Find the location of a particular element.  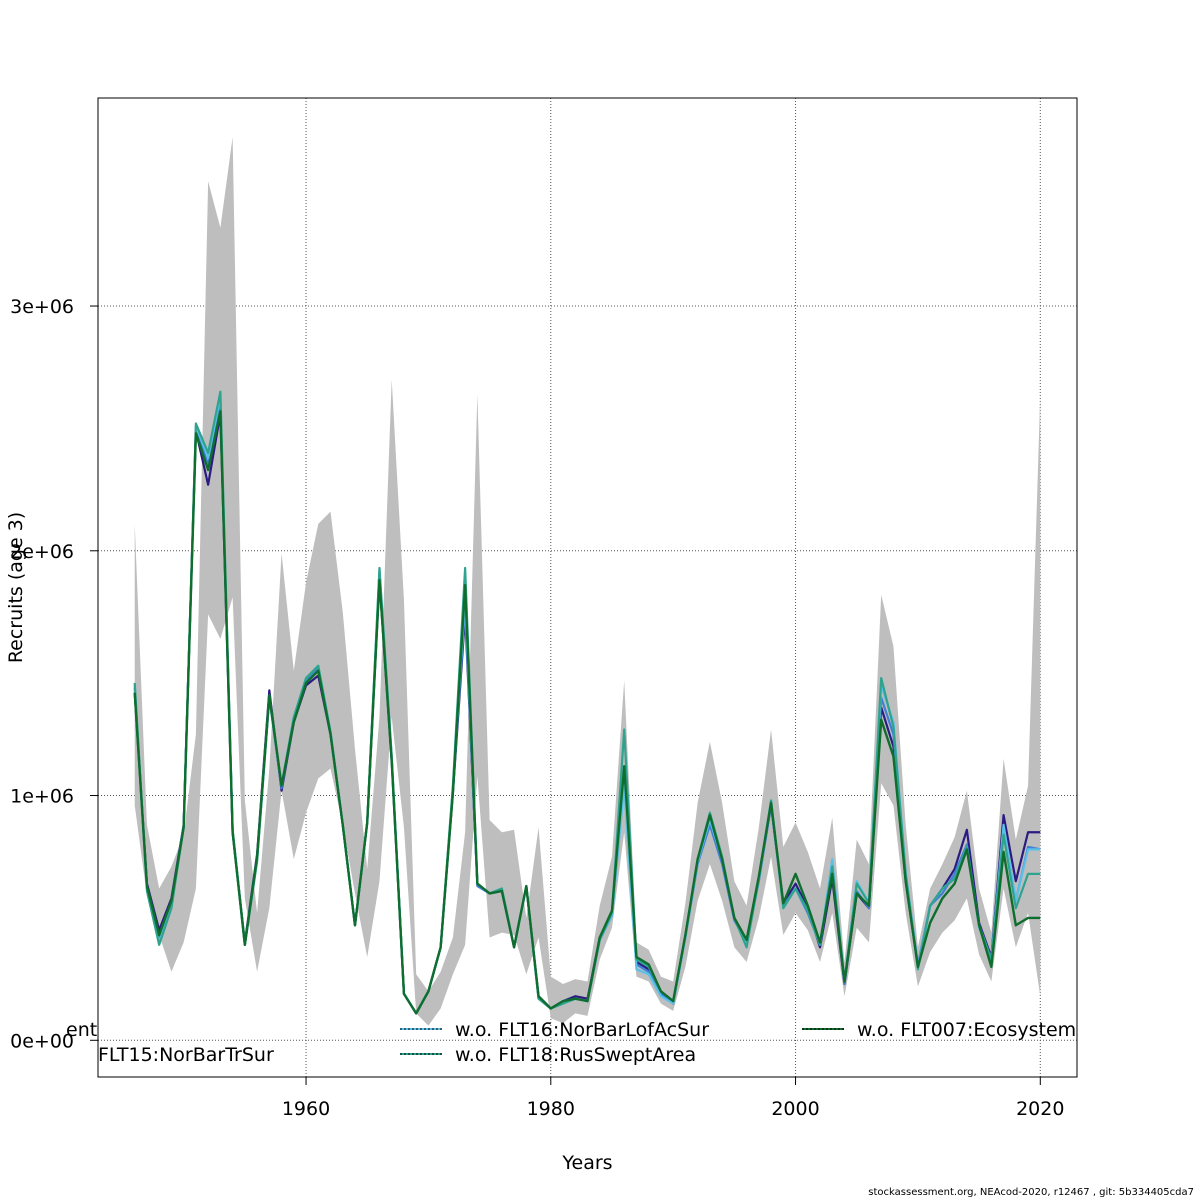

legend-label-3: w.o. FLT16:NorBarLofAcSur is located at coordinates (582, 1030).